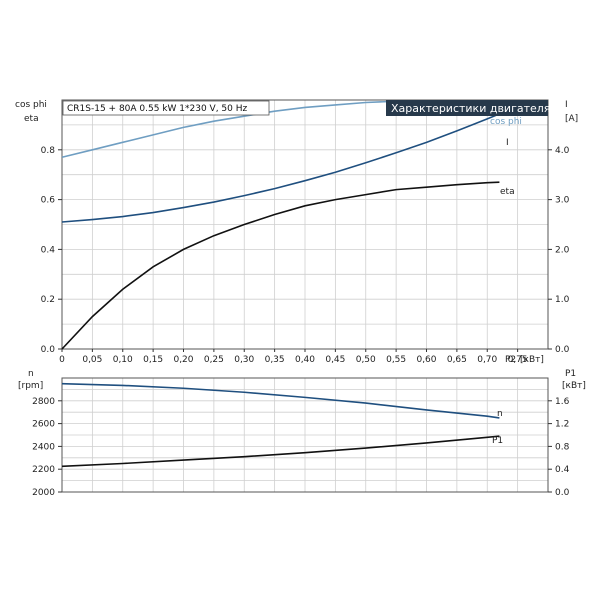 This screenshot has height=600, width=600. I want to click on top-x-tick-label: 0, so click(62, 360).